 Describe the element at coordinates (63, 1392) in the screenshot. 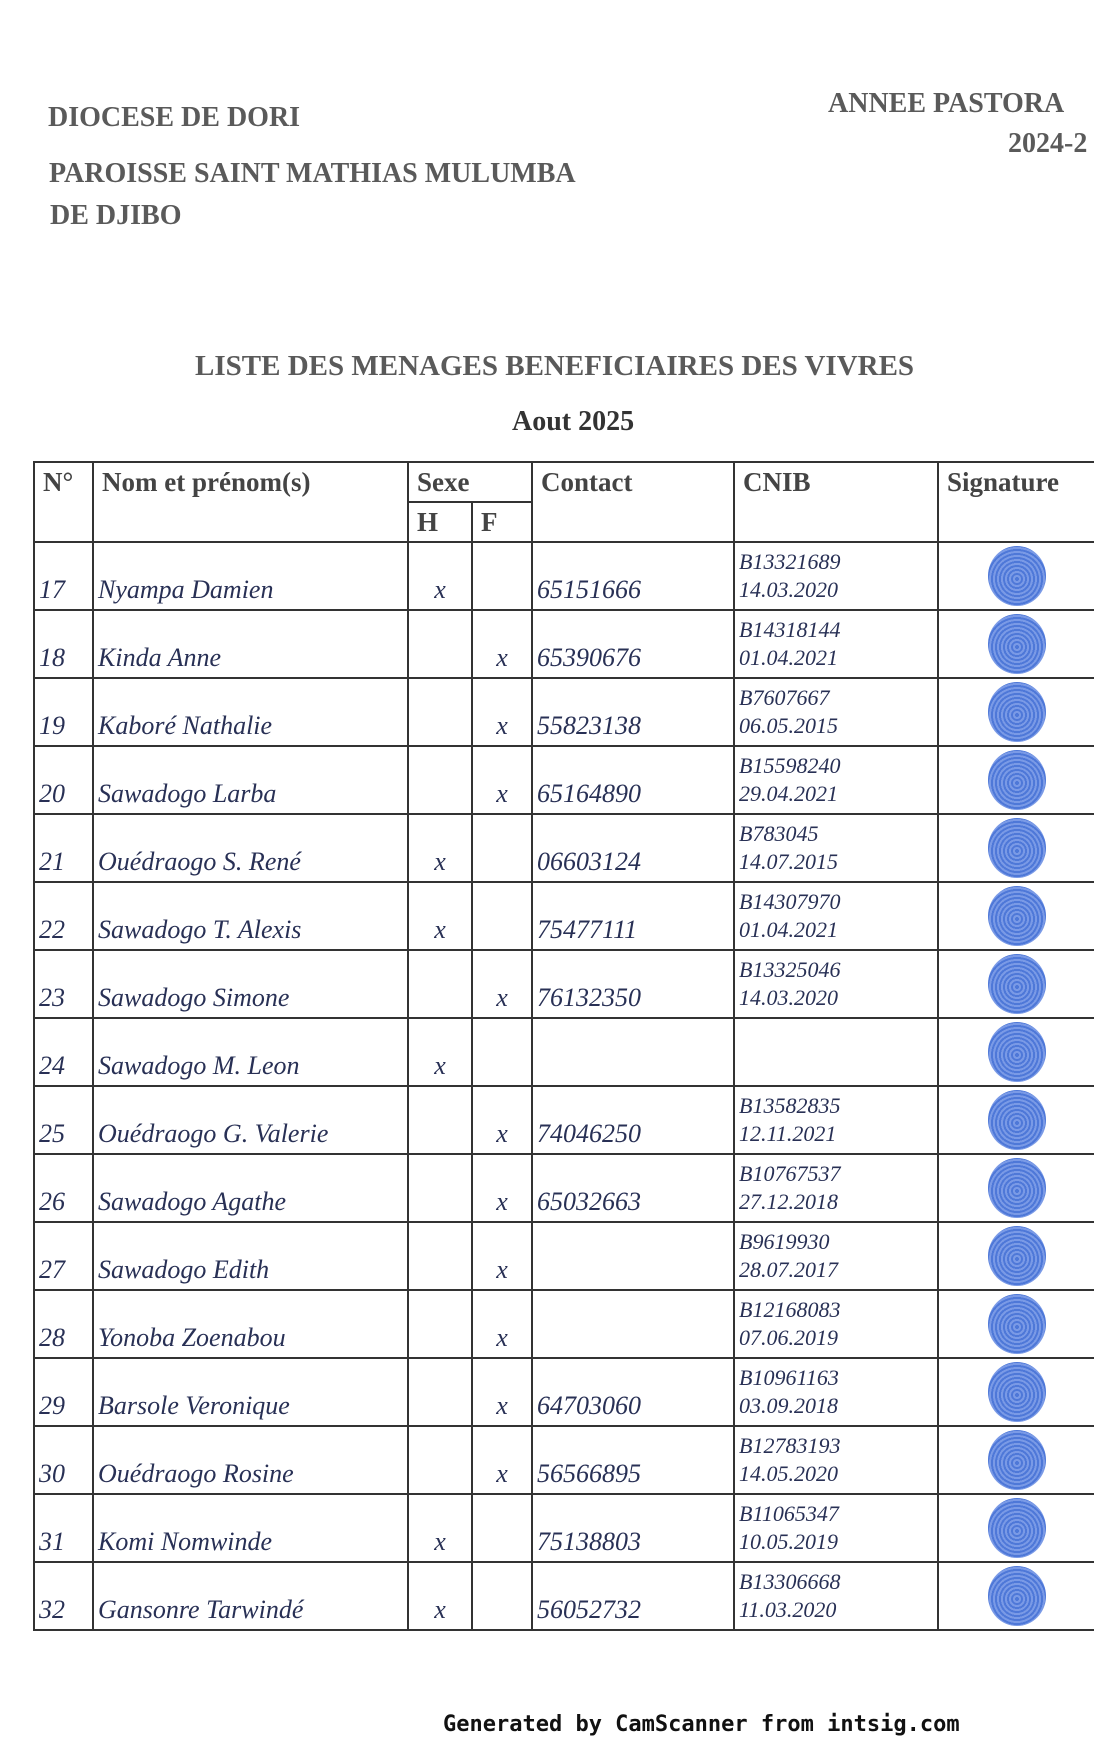

I see `row-number: 29` at that location.